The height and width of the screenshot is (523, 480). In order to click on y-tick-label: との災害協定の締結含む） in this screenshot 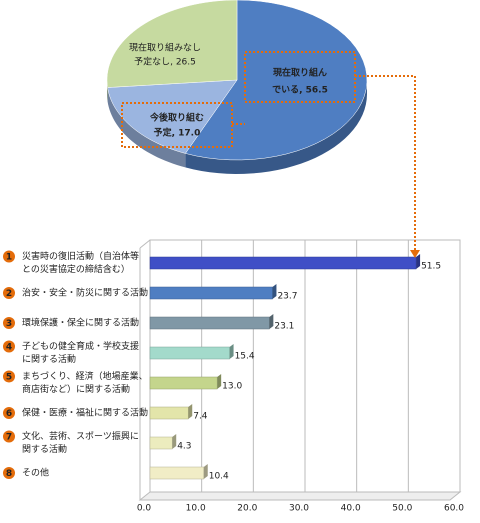, I will do `click(76, 269)`.